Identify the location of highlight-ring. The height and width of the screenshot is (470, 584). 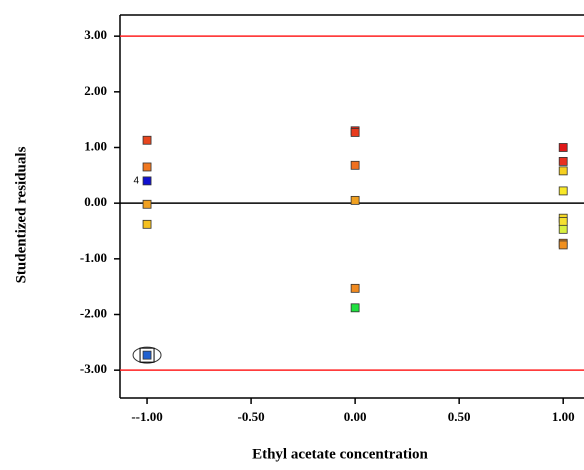
(147, 355).